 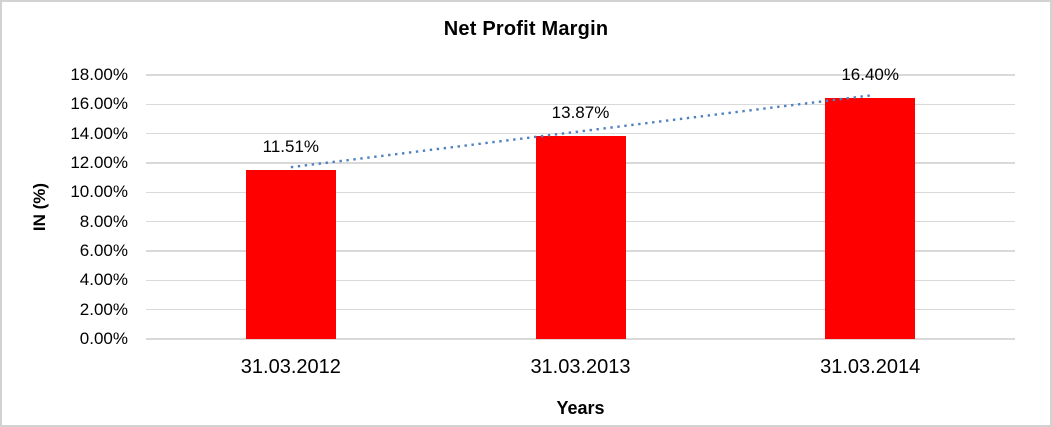 What do you see at coordinates (870, 218) in the screenshot?
I see `bar-31.03.2014` at bounding box center [870, 218].